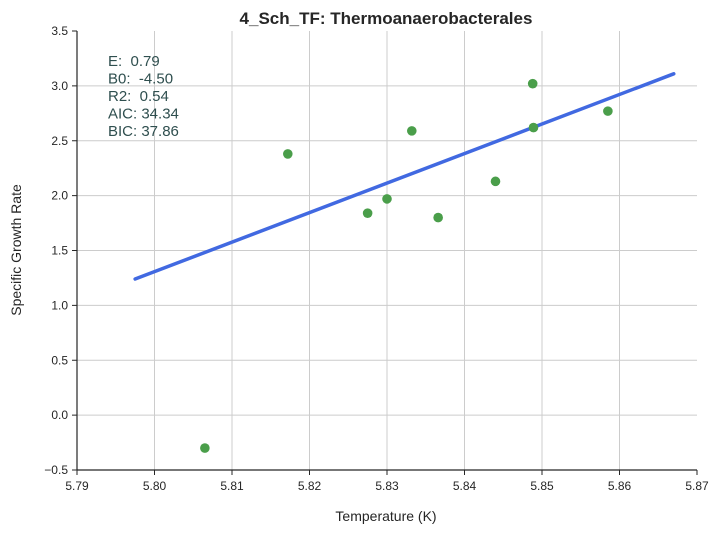 This screenshot has width=720, height=533. Describe the element at coordinates (59, 196) in the screenshot. I see `y-tick-label: 2.0` at that location.